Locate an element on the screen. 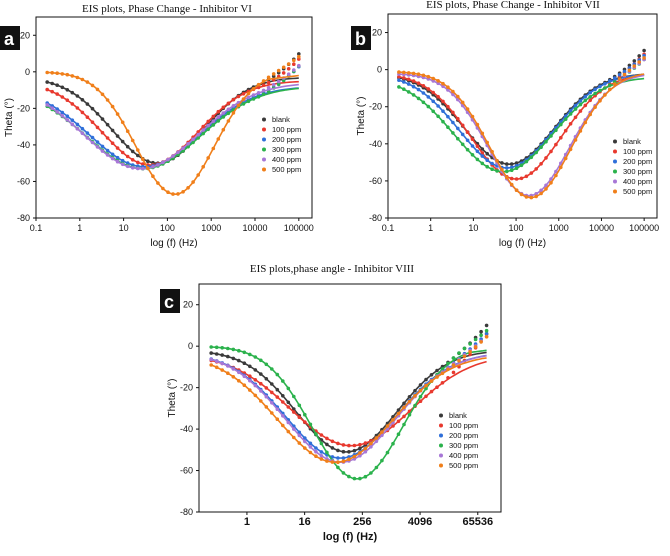 This screenshot has width=670, height=556. panel-a-letter: a is located at coordinates (9, 39).